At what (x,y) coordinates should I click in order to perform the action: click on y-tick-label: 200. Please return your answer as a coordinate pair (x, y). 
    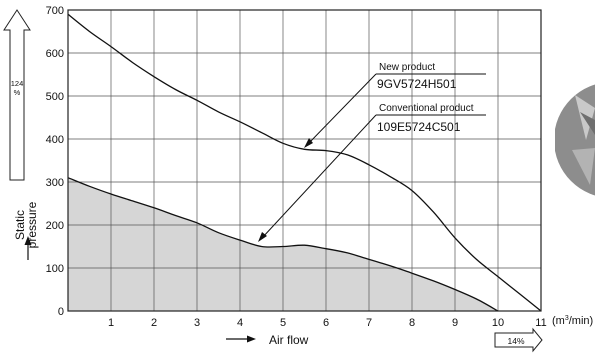
    Looking at the image, I should click on (55, 226).